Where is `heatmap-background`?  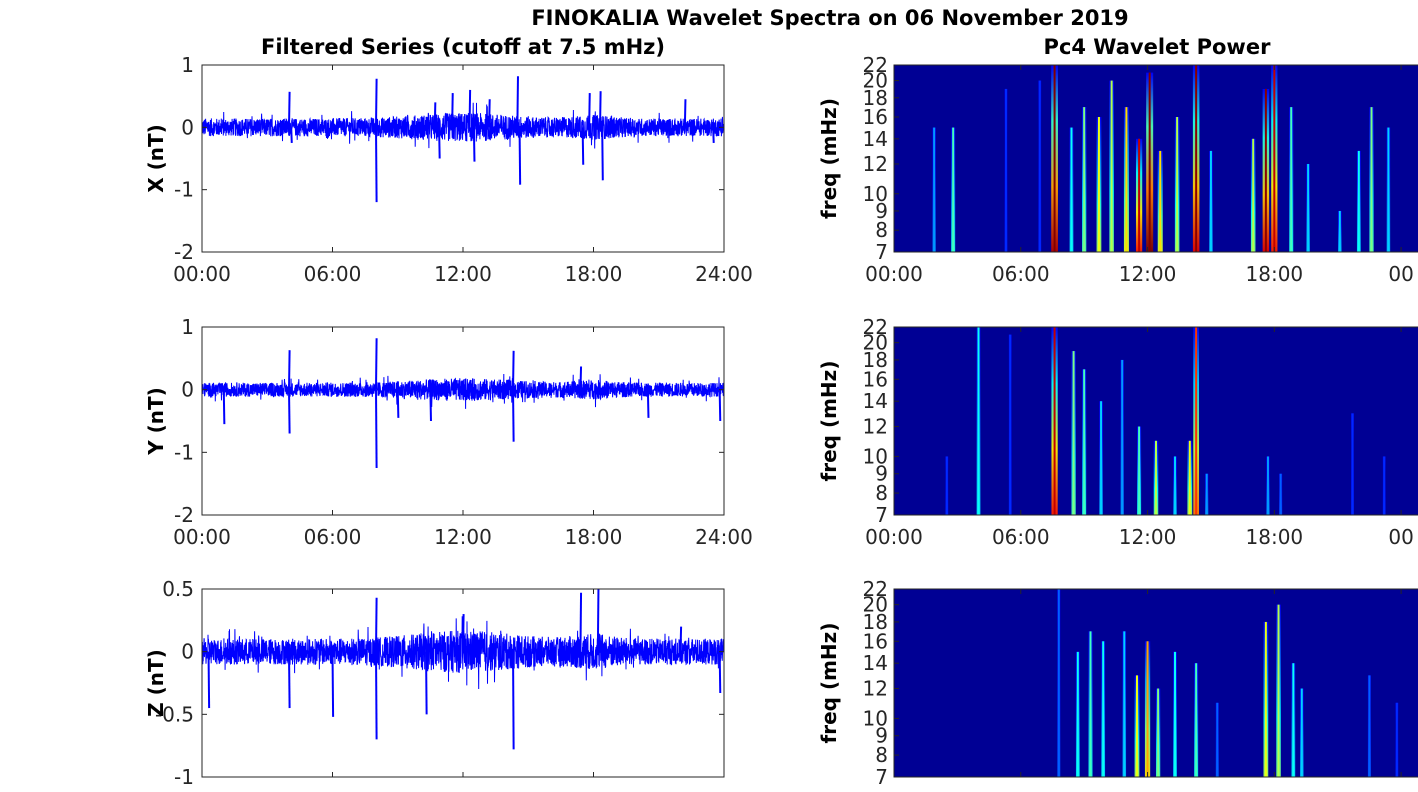 heatmap-background is located at coordinates (1156, 158).